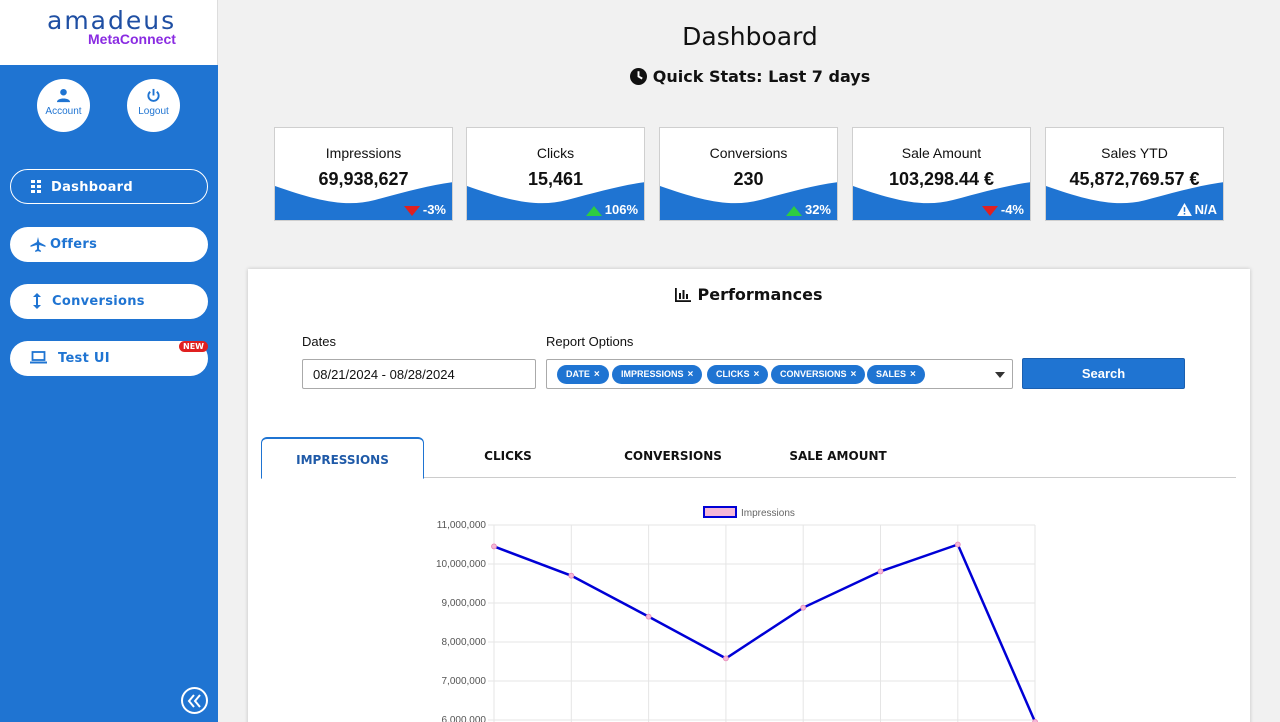 The image size is (1280, 722). What do you see at coordinates (363, 179) in the screenshot?
I see `stat-value: 69,938,627` at bounding box center [363, 179].